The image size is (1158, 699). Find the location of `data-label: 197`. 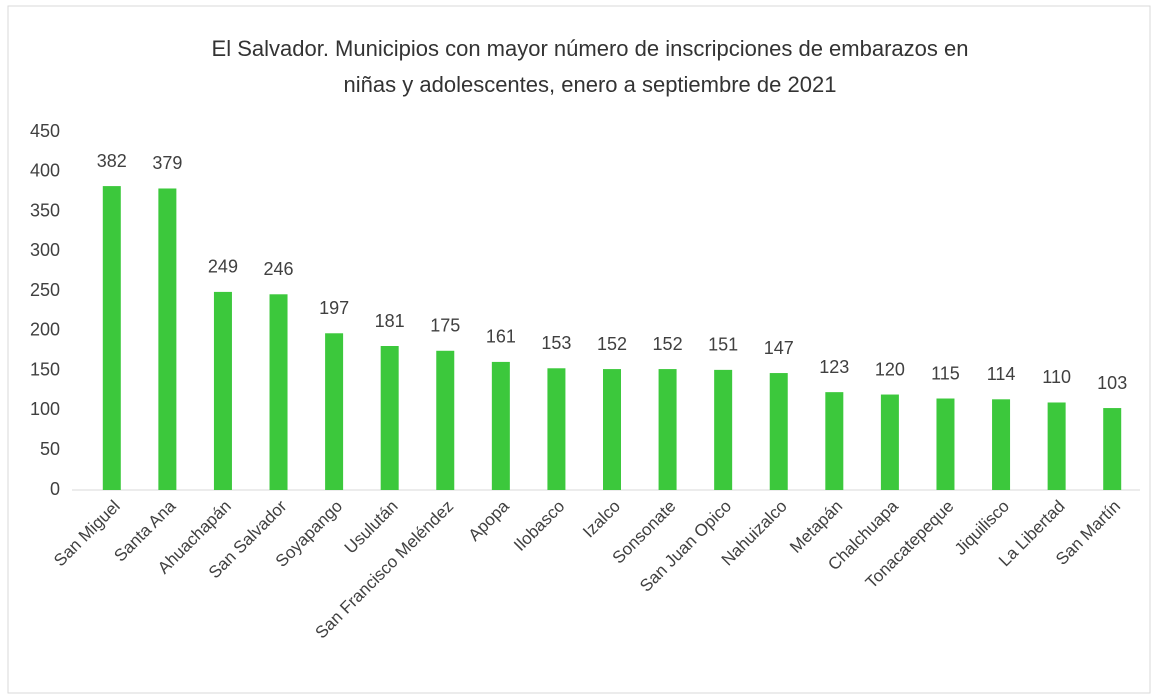

data-label: 197 is located at coordinates (334, 308).